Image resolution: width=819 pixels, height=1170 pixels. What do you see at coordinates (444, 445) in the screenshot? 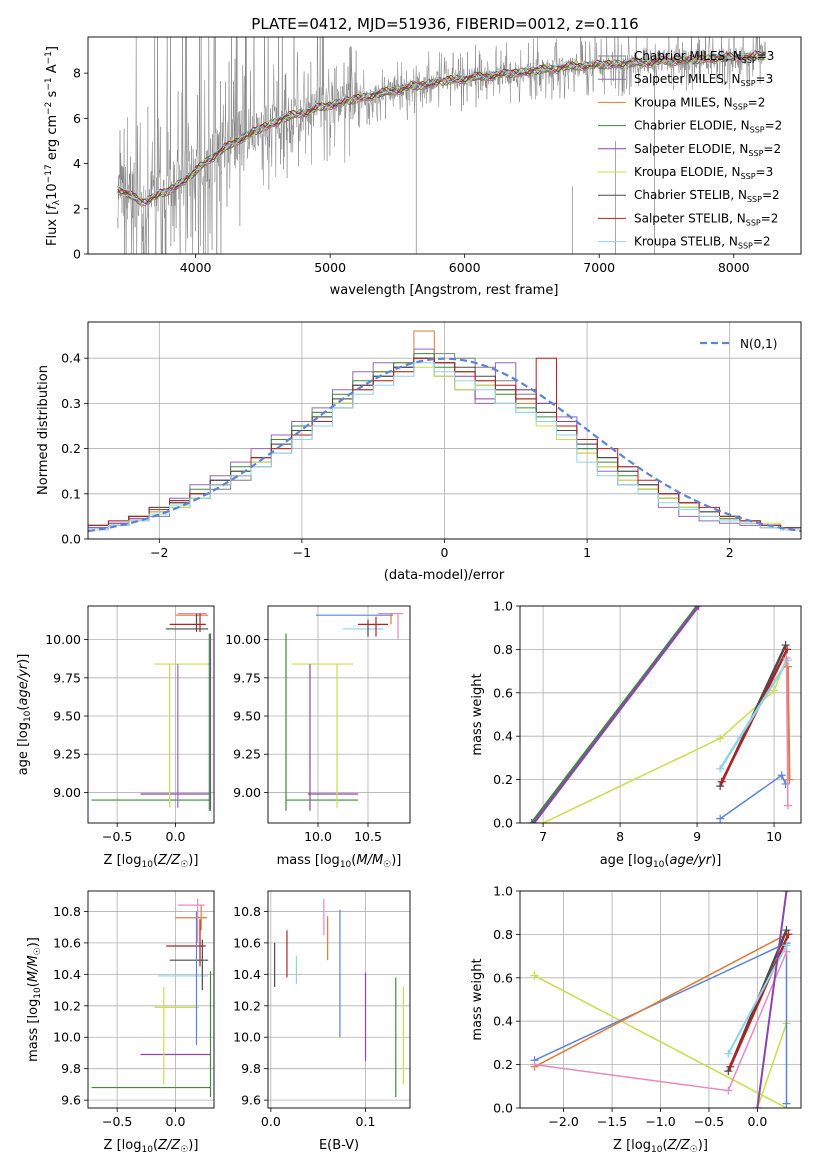
I see `normal-curve` at bounding box center [444, 445].